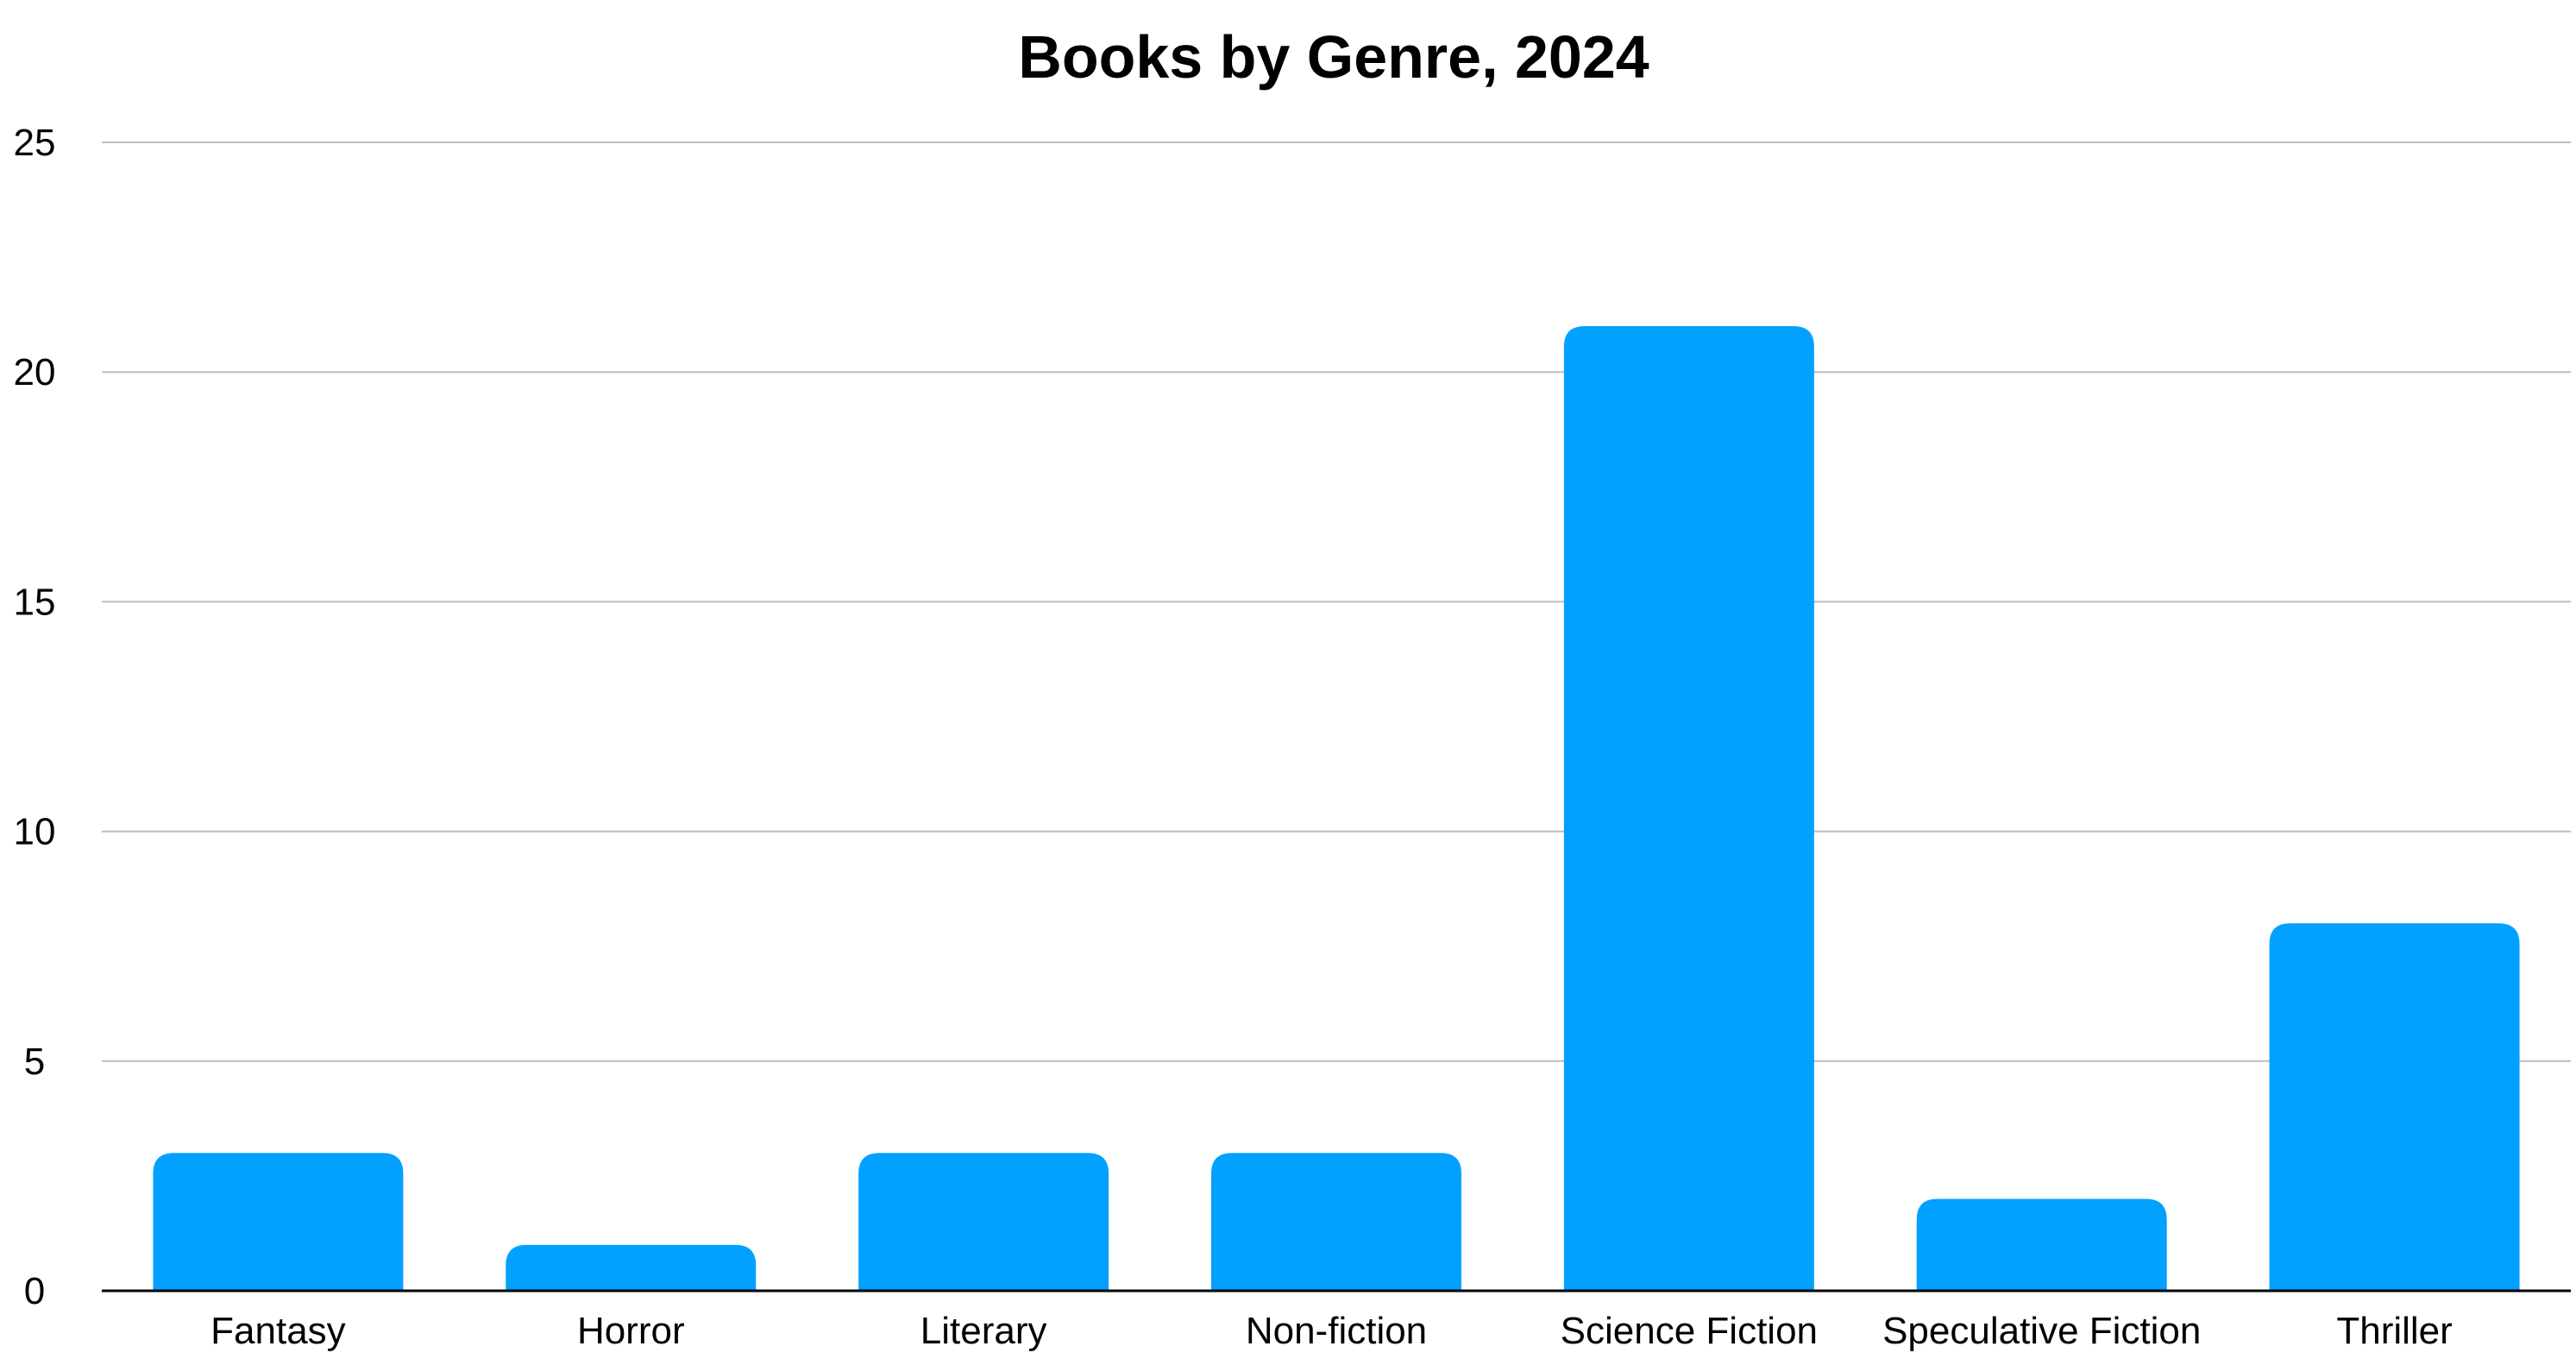  What do you see at coordinates (278, 1222) in the screenshot?
I see `bar-fantasy` at bounding box center [278, 1222].